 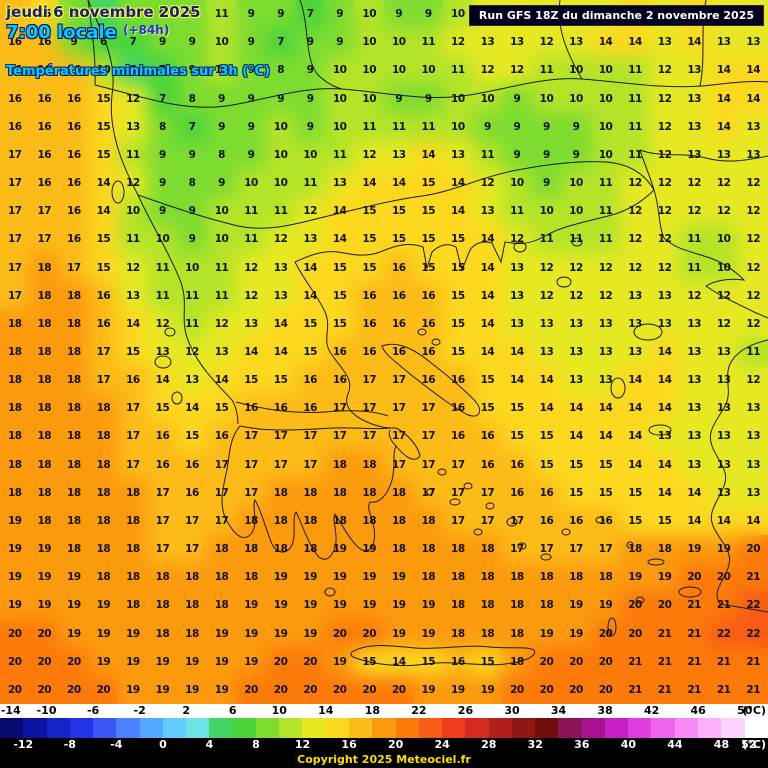 What do you see at coordinates (174, 728) in the screenshot?
I see `scale-swatch` at bounding box center [174, 728].